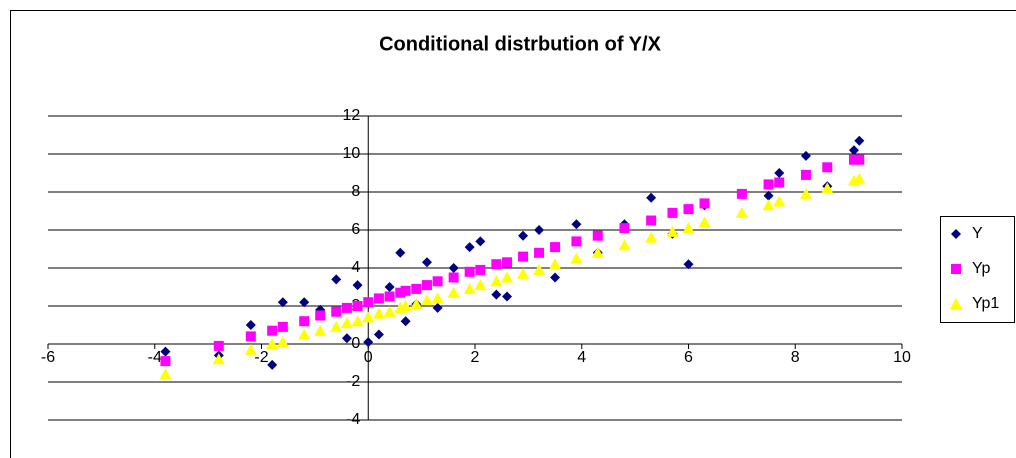 Image resolution: width=1016 pixels, height=458 pixels. What do you see at coordinates (155, 357) in the screenshot?
I see `x-tick-label: -4` at bounding box center [155, 357].